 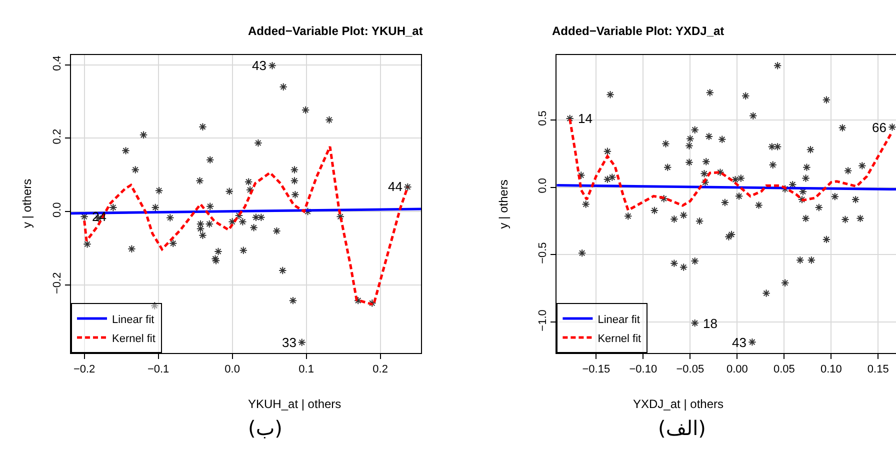 I want to click on x-tick-label: 0.1, so click(x=306, y=369).